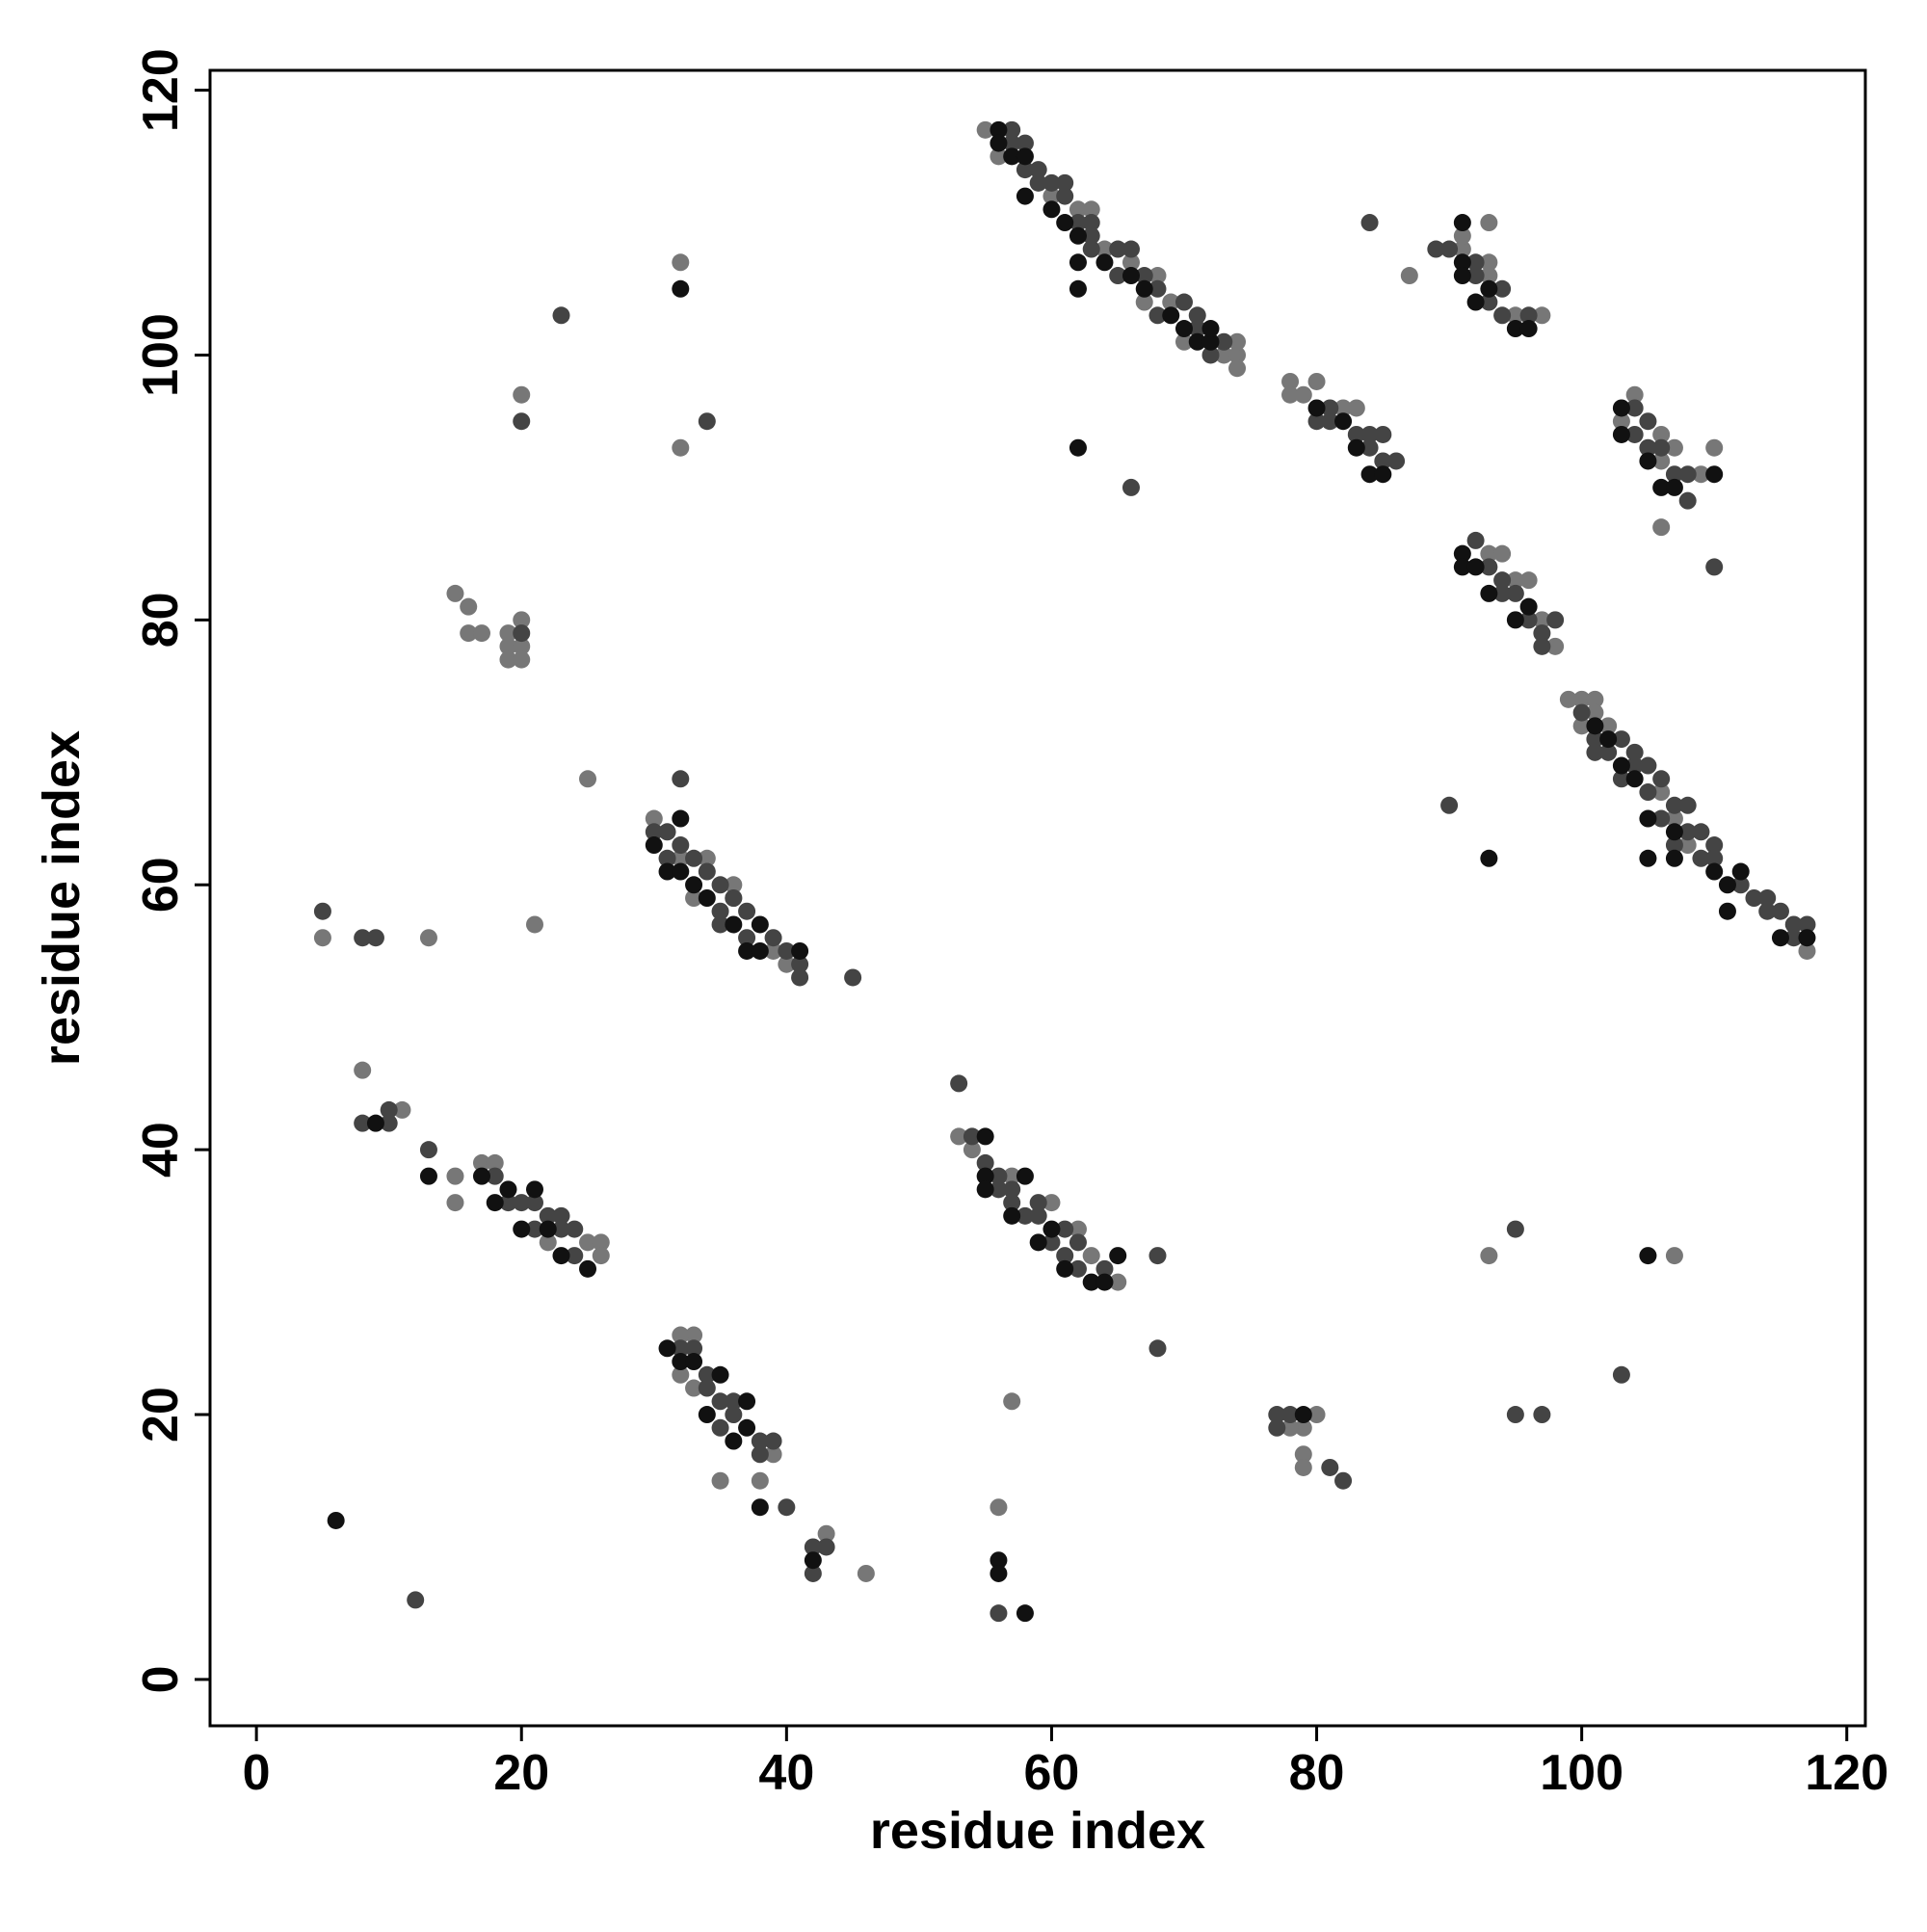 The image size is (1927, 1932). What do you see at coordinates (161, 620) in the screenshot?
I see `y-tick-label: 80` at bounding box center [161, 620].